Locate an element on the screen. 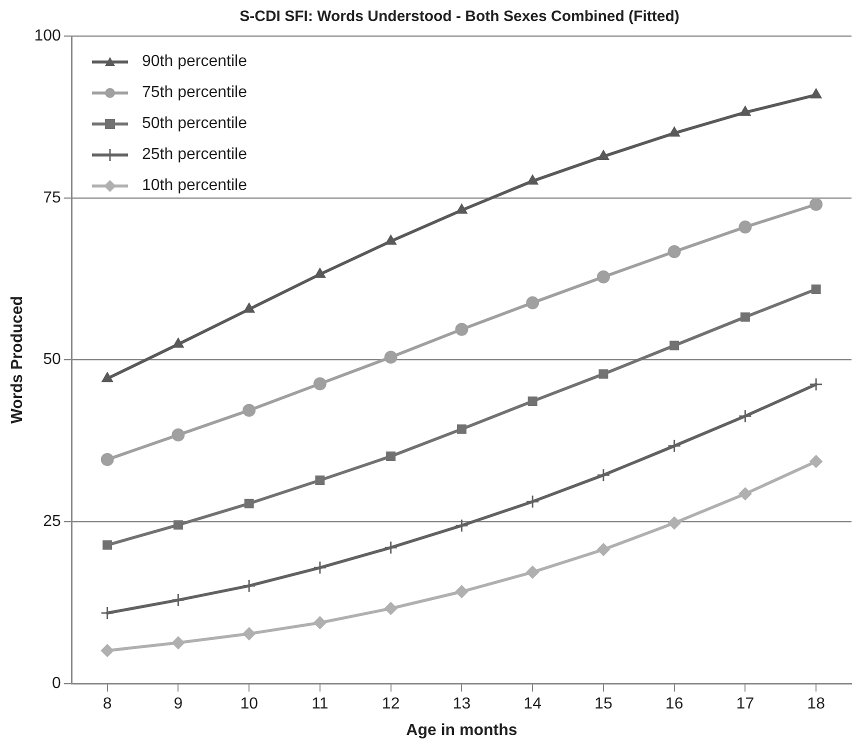 This screenshot has height=750, width=859. legend-label: 50th percentile is located at coordinates (194, 123).